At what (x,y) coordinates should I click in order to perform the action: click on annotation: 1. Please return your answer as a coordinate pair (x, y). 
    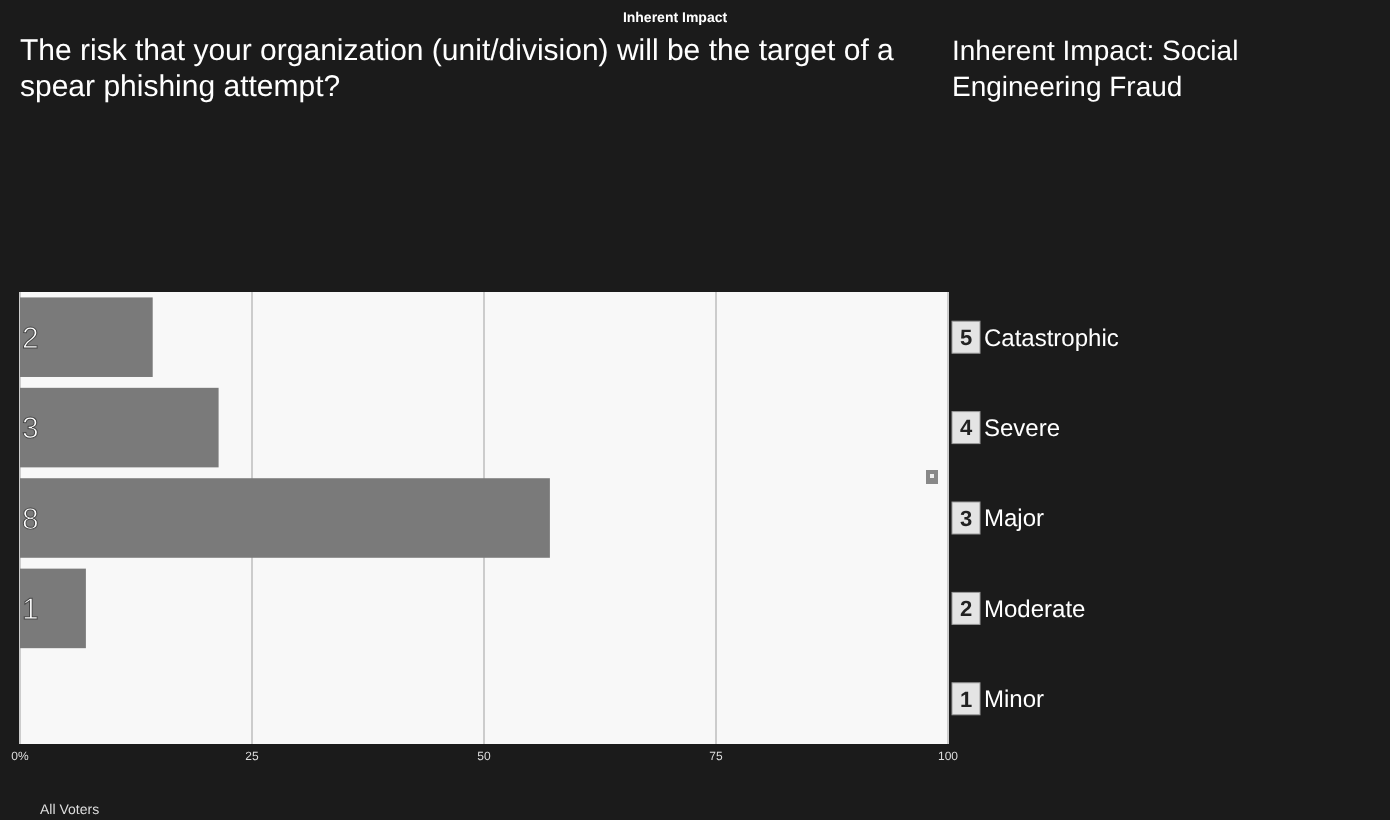
    Looking at the image, I should click on (30, 609).